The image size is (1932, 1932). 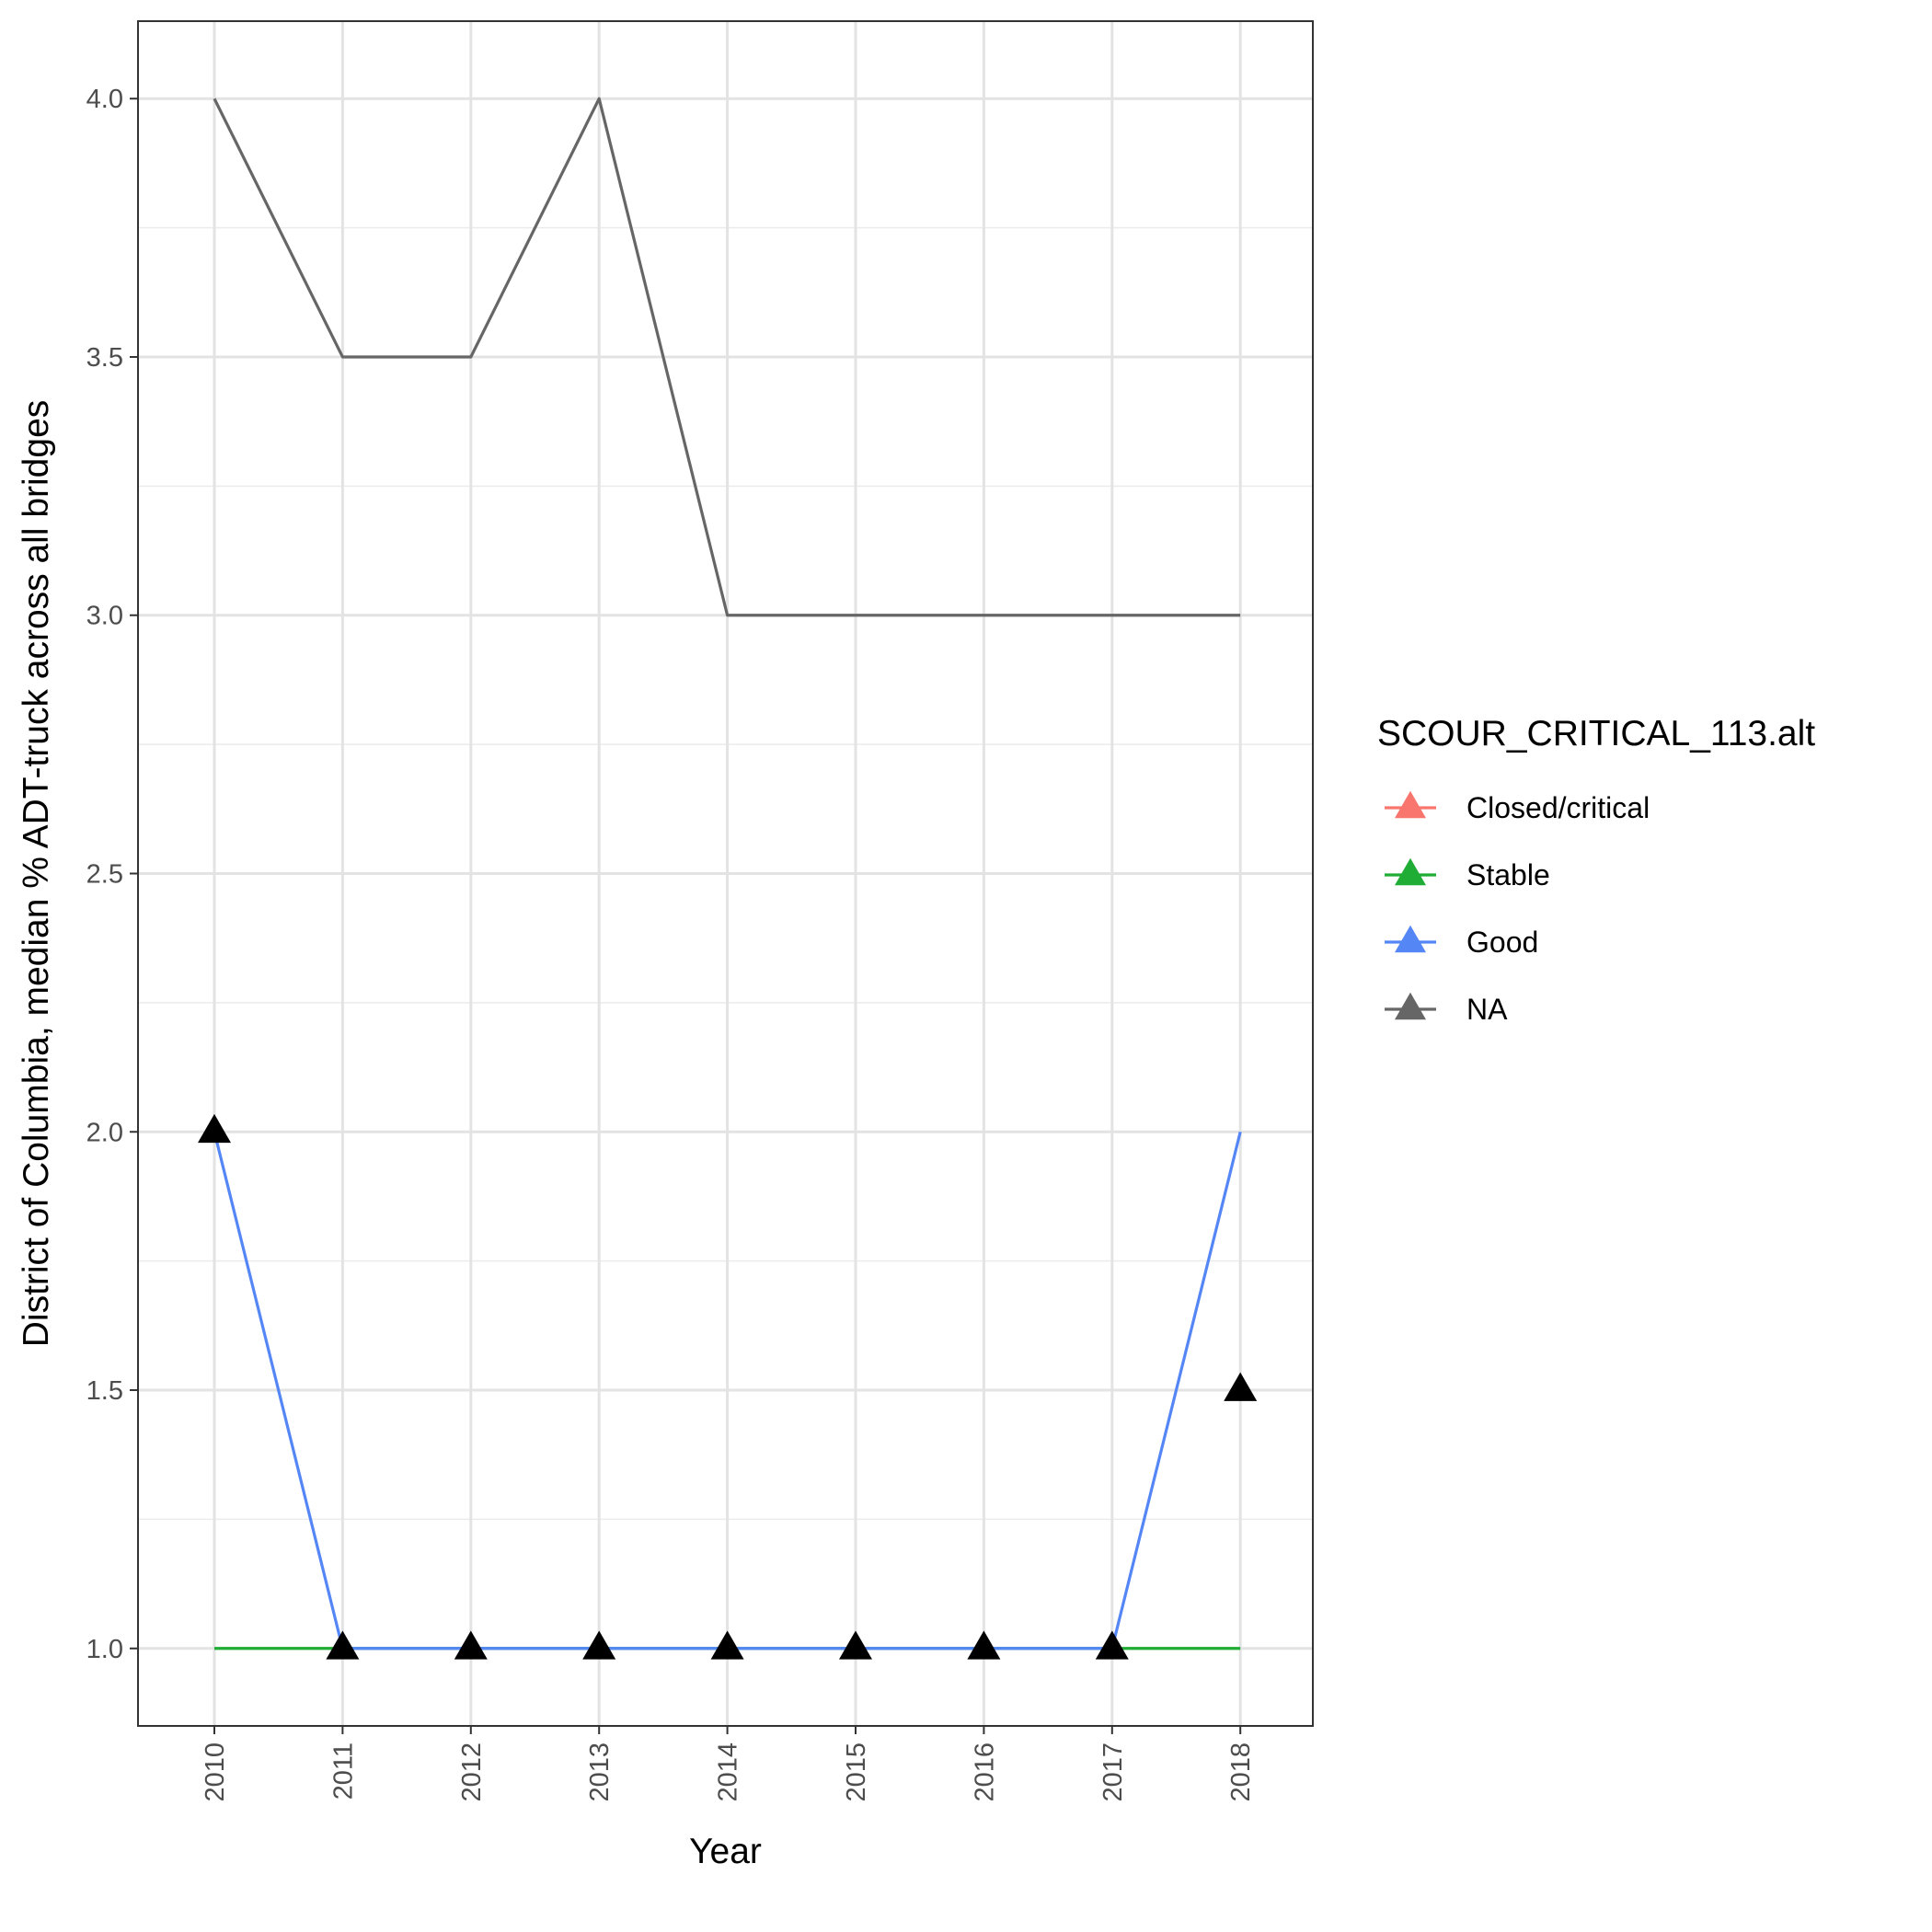 What do you see at coordinates (1410, 939) in the screenshot?
I see `legend-key-triangle-good` at bounding box center [1410, 939].